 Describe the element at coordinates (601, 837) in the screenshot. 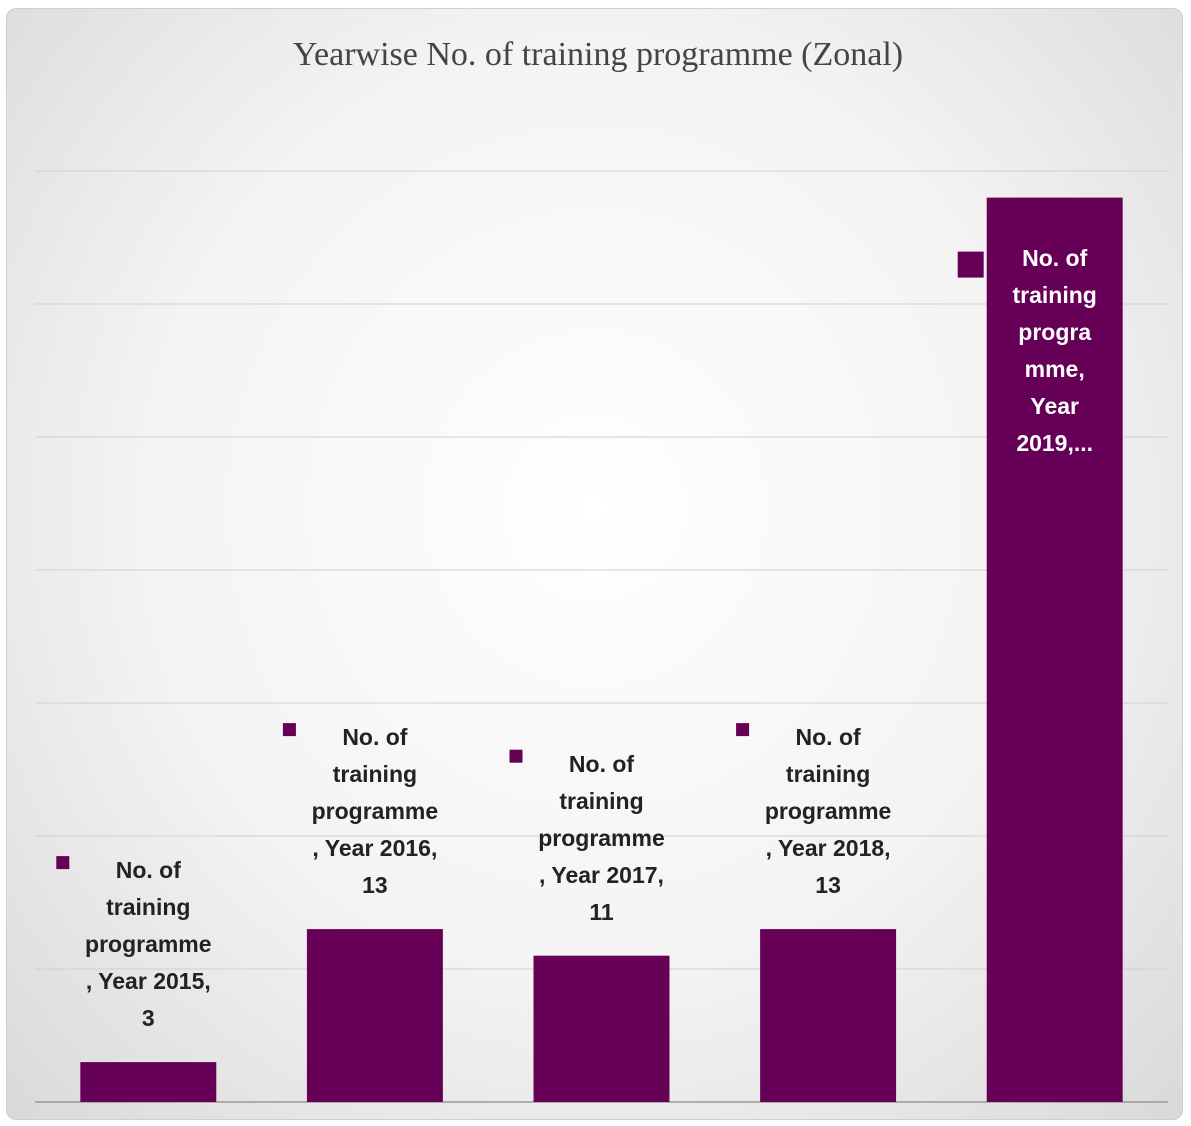

I see `data-label: No. of training programme, Year 2017, 11` at that location.